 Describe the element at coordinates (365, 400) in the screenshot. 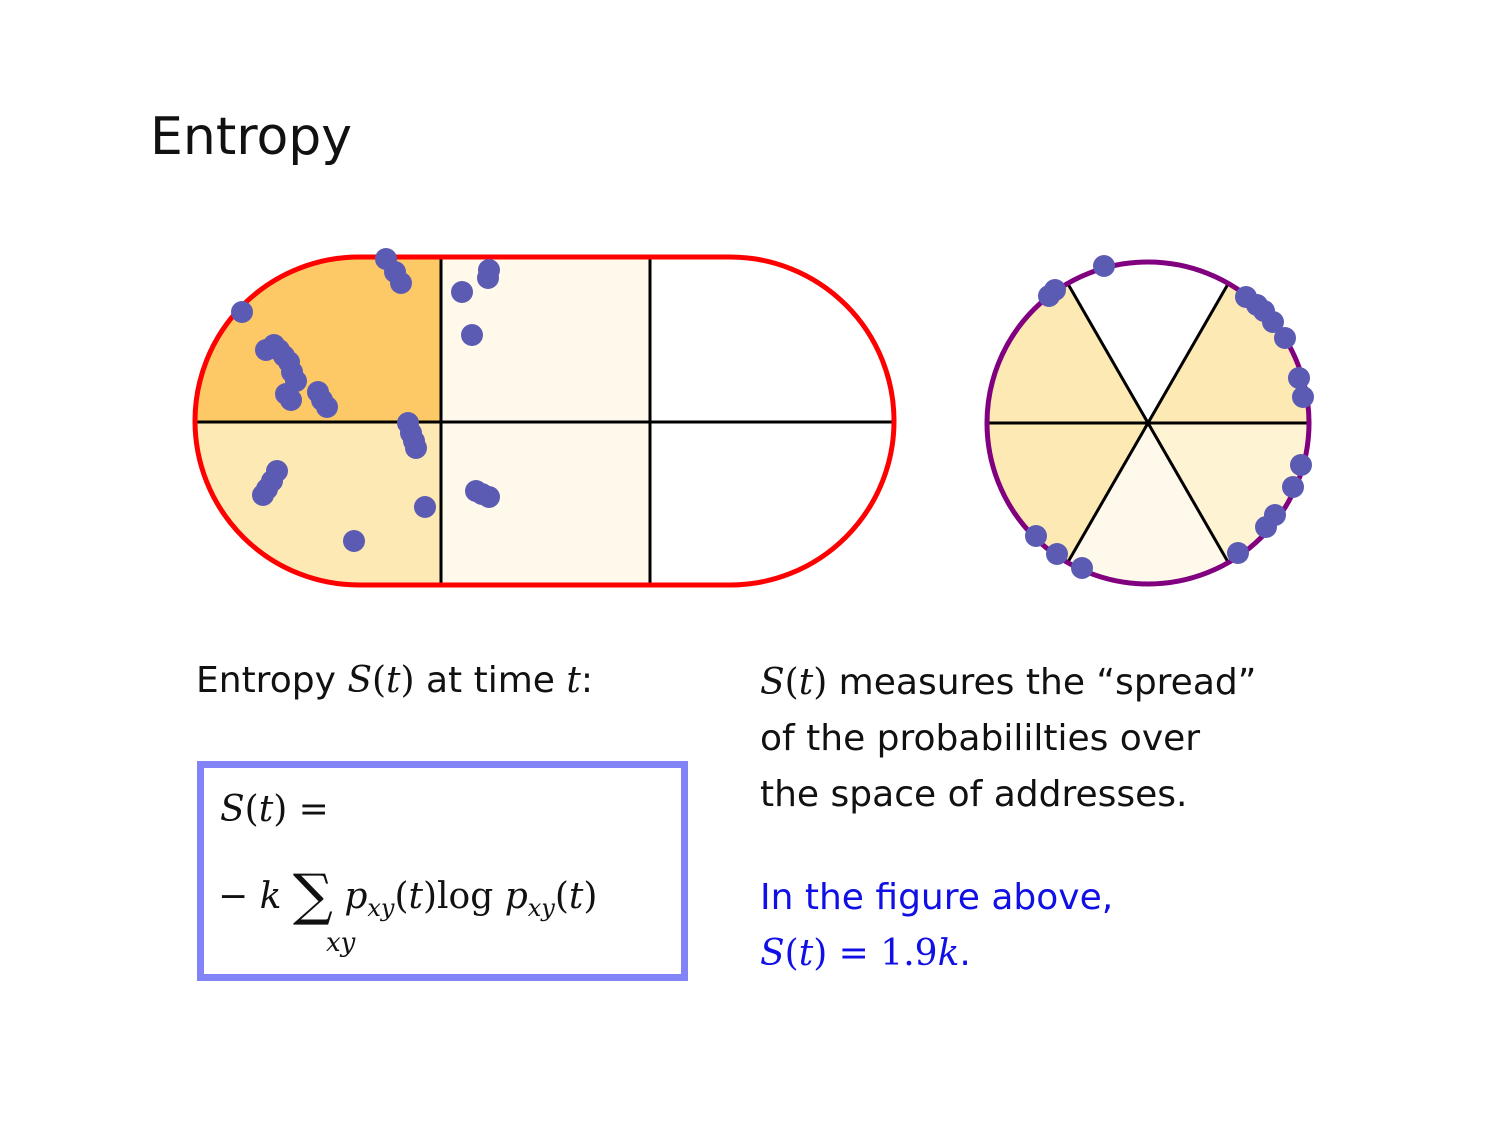

I see `stadium-dots` at that location.